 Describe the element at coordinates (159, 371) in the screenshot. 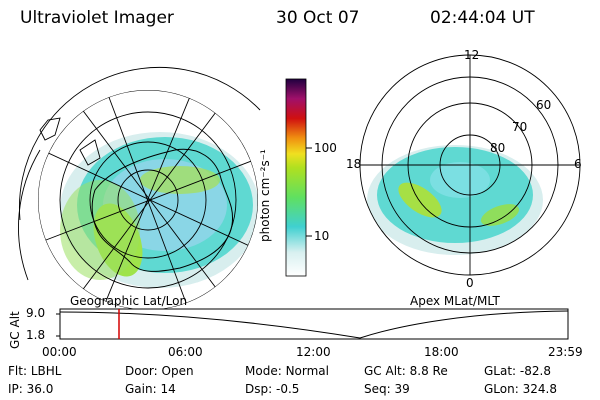

I see `footer-door: Door: Open` at that location.